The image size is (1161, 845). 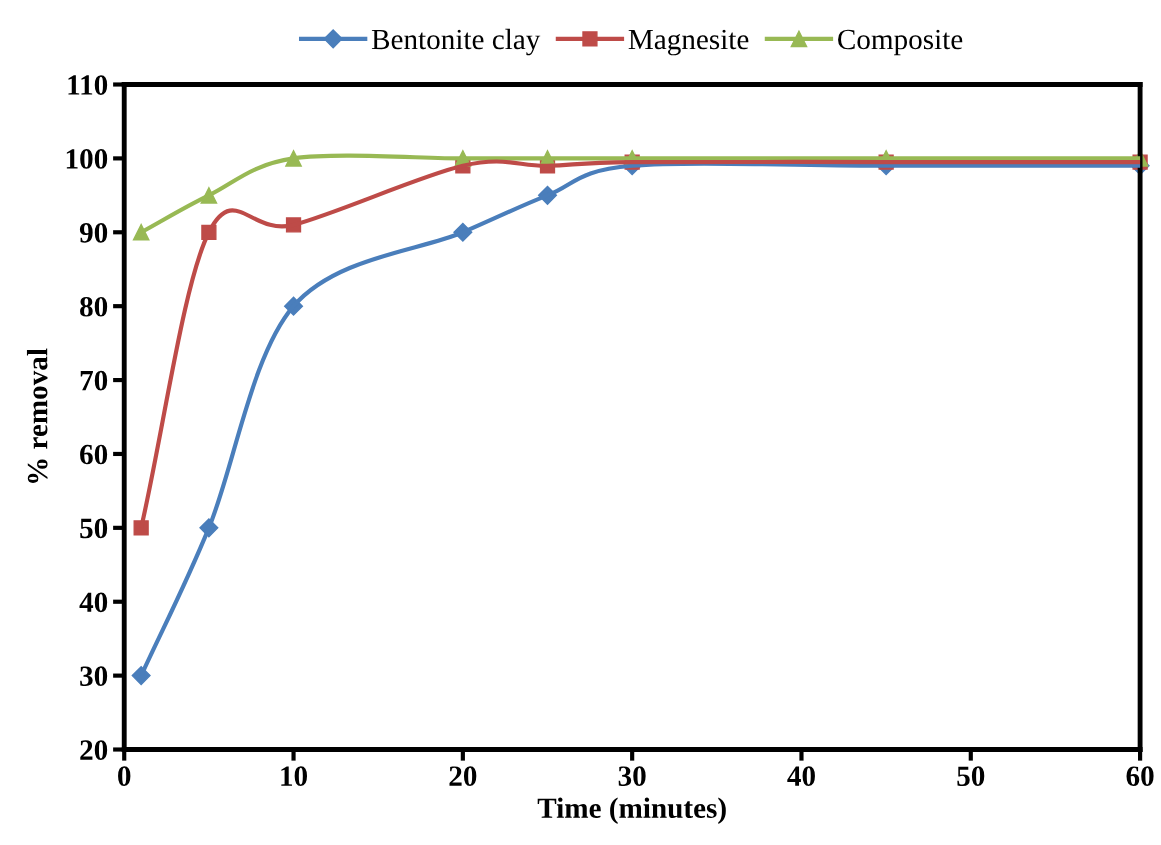 I want to click on x-tick-label: 30, so click(x=632, y=776).